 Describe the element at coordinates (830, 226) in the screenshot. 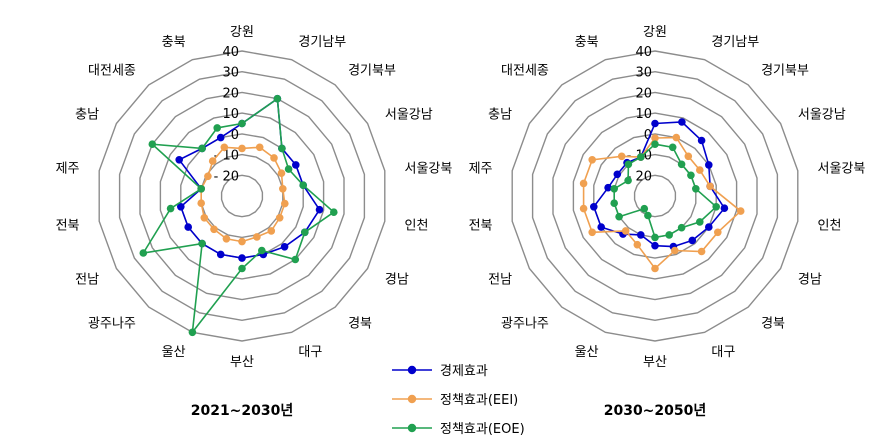

I see `category-label: 인천` at that location.